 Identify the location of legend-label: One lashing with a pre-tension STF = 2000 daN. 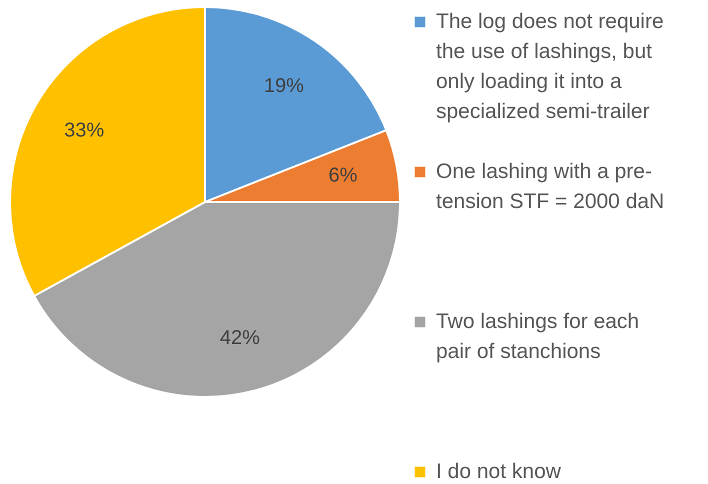
(550, 186).